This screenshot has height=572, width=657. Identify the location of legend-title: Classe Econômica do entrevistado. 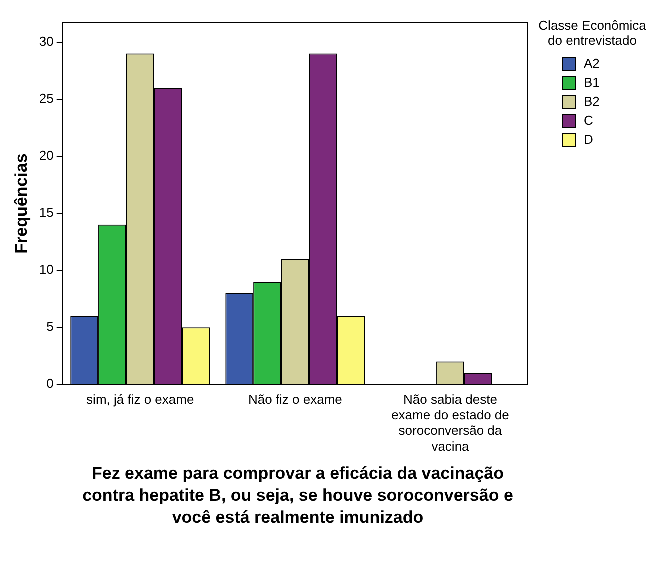
(593, 33).